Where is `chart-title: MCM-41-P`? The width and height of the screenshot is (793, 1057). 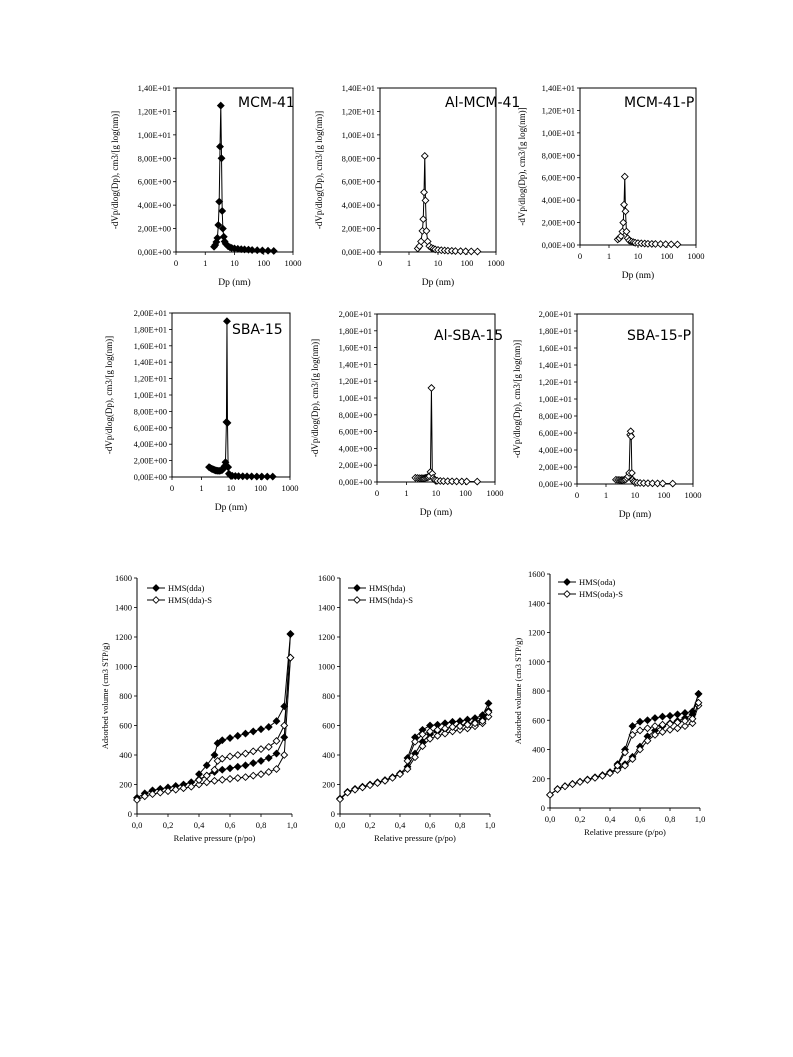
chart-title: MCM-41-P is located at coordinates (659, 103).